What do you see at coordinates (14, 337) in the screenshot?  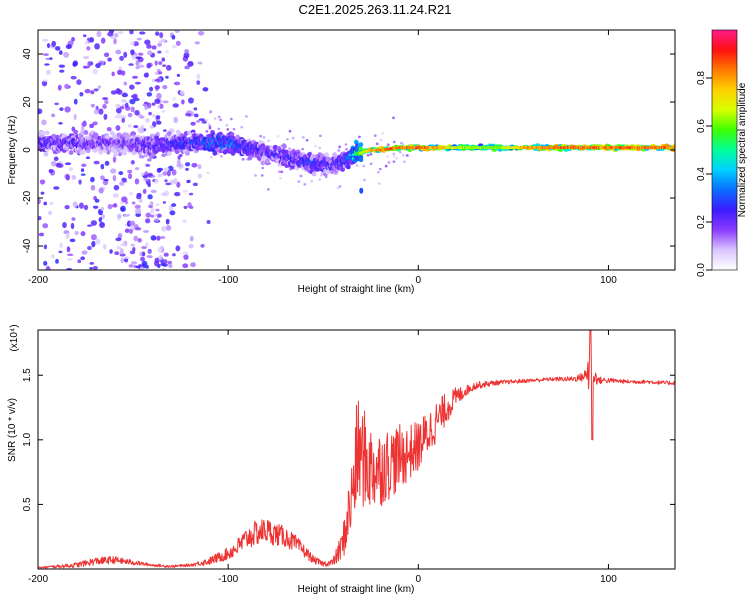 I see `snr-scale-label: (x10⁴)` at bounding box center [14, 337].